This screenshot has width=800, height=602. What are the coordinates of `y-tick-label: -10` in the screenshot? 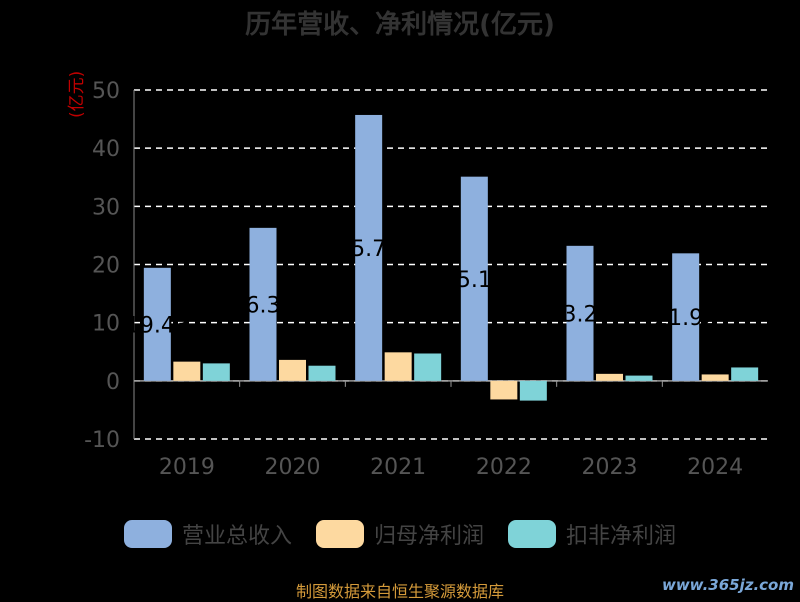 It's located at (102, 440).